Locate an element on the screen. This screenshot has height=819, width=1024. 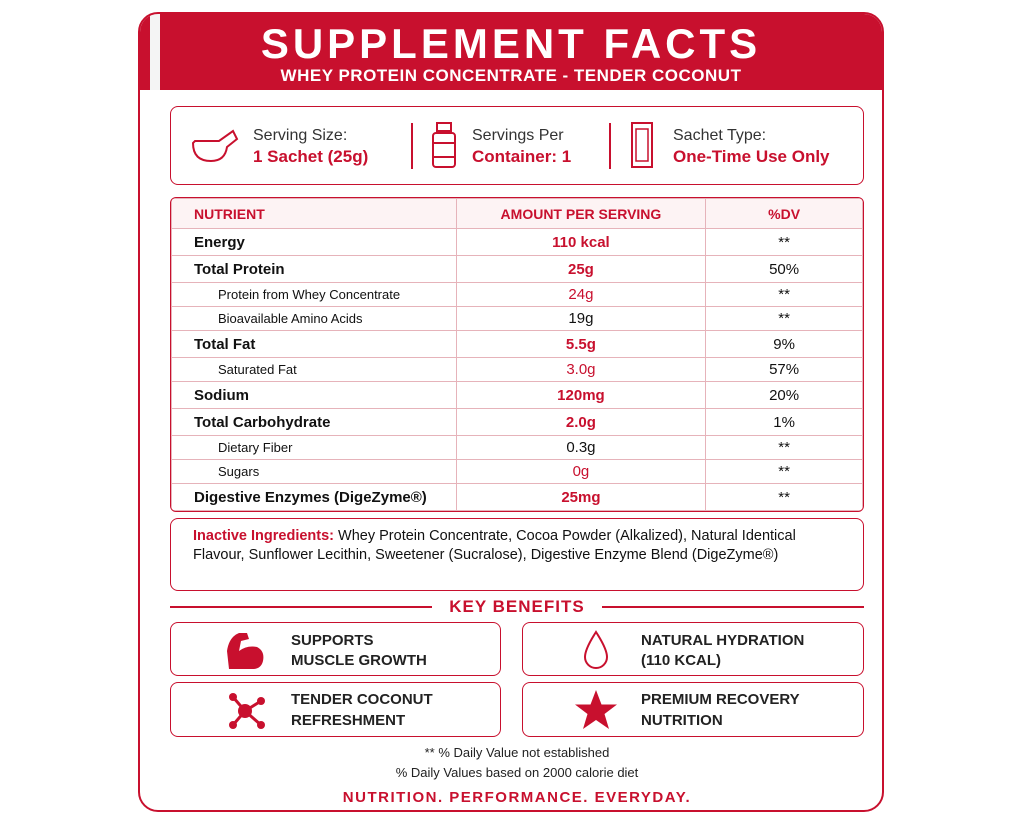
nutrient-amount: 2.0g is located at coordinates (581, 422).